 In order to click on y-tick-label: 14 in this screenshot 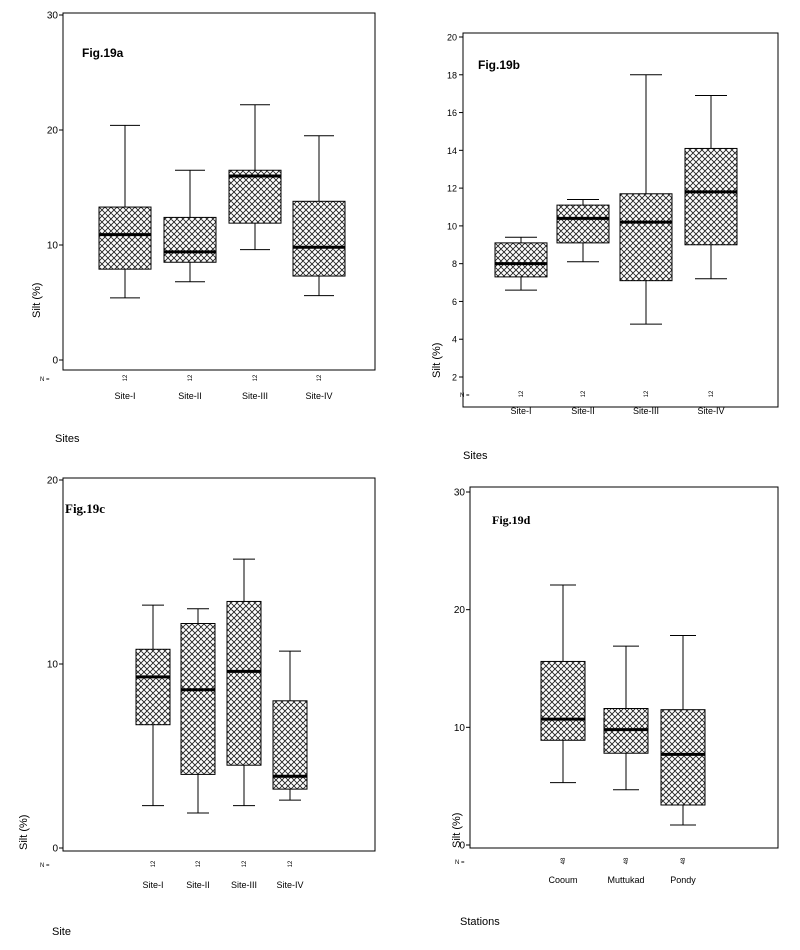, I will do `click(452, 151)`.